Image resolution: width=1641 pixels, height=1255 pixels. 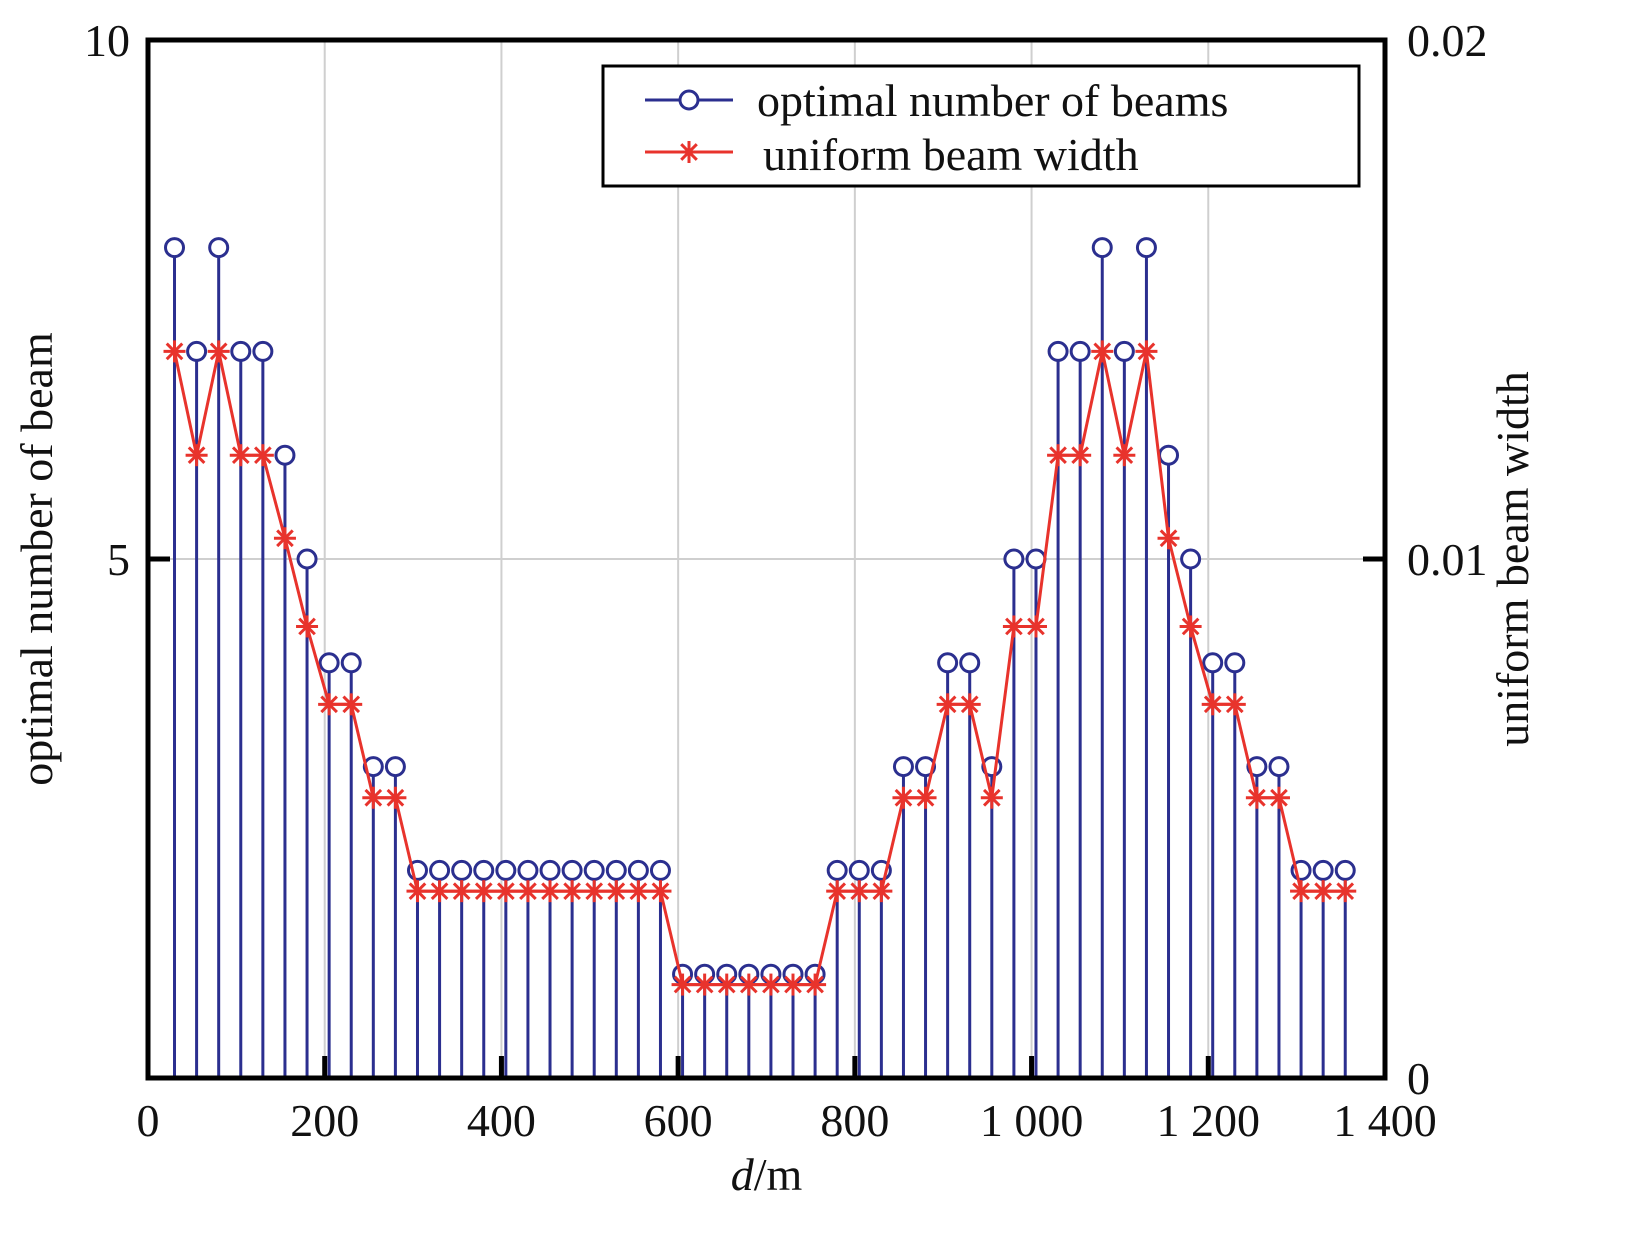 What do you see at coordinates (1385, 1120) in the screenshot?
I see `x-tick-label: 1 400` at bounding box center [1385, 1120].